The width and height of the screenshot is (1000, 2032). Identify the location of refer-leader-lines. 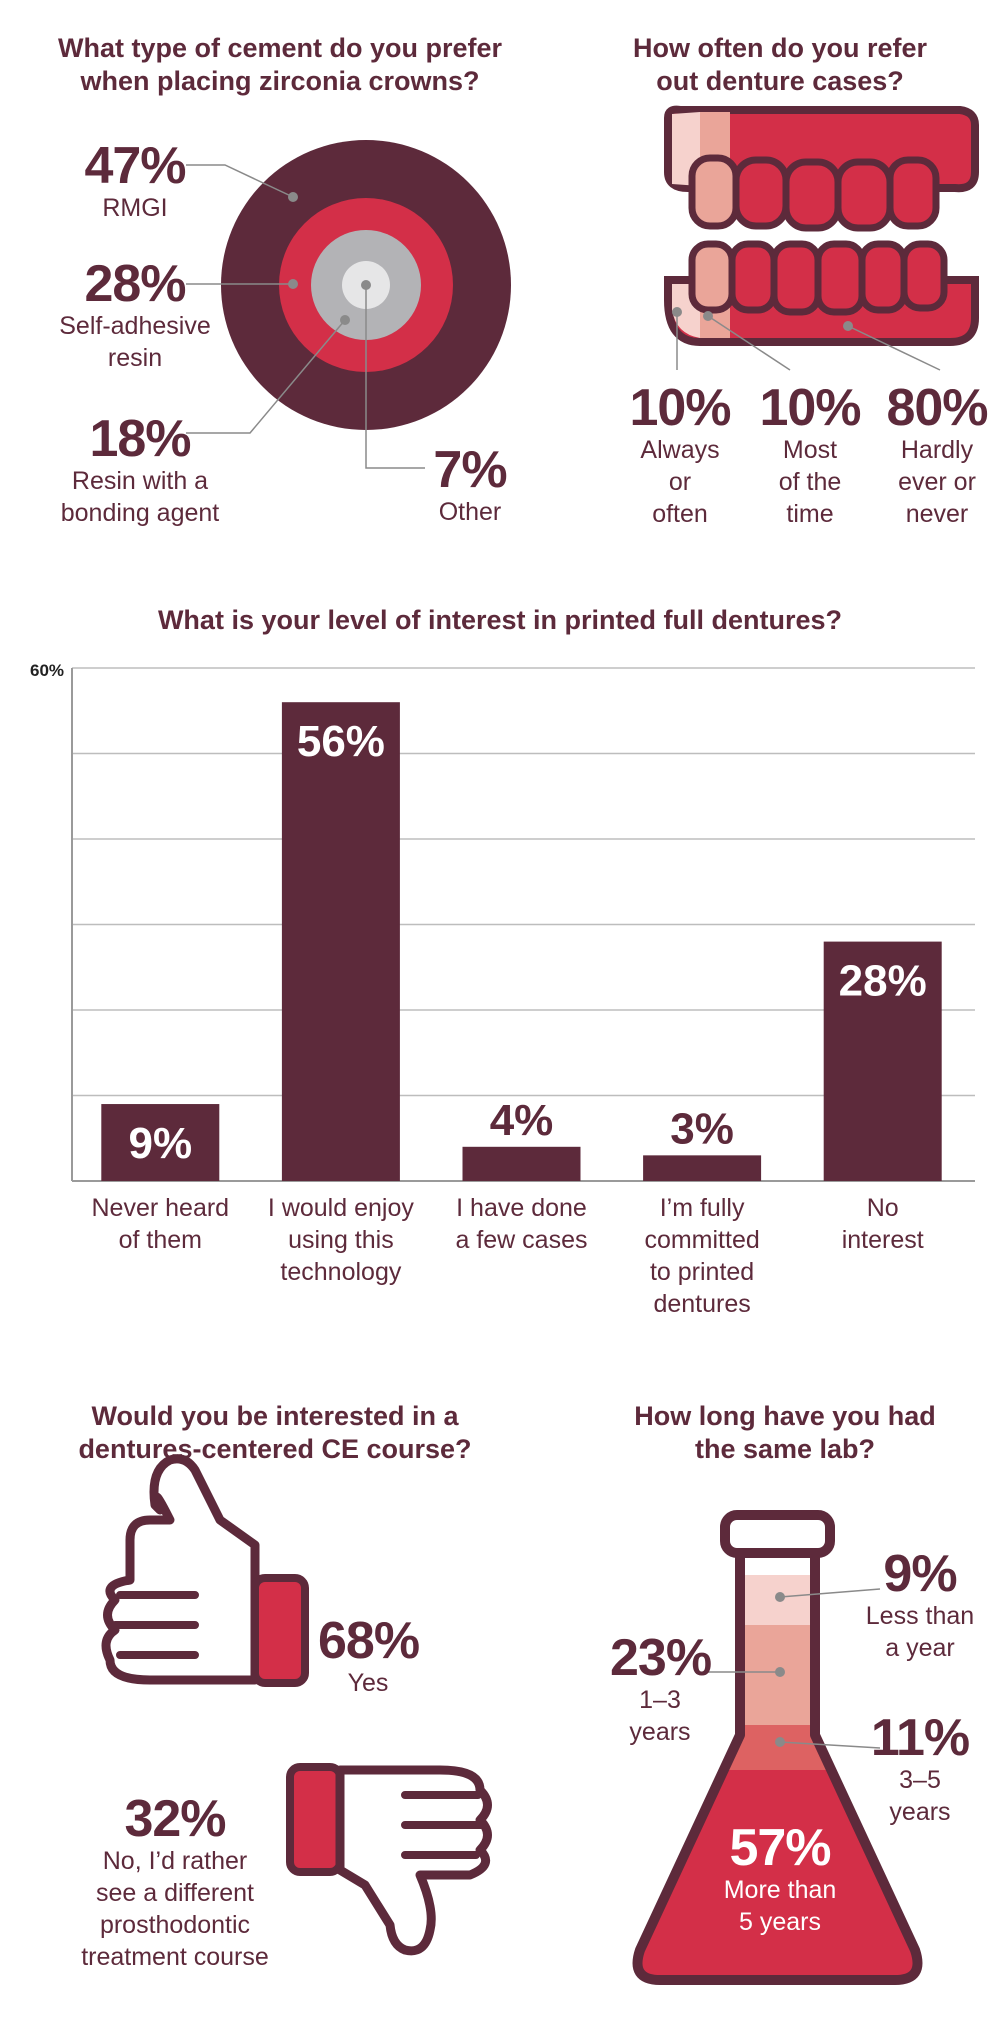
(808, 341).